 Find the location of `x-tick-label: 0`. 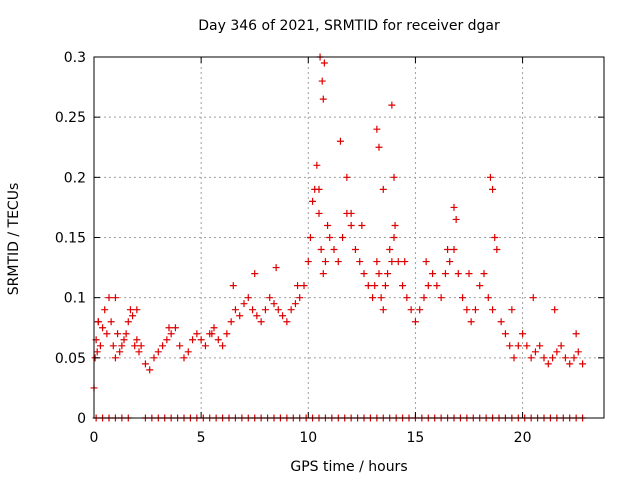

x-tick-label: 0 is located at coordinates (94, 438).